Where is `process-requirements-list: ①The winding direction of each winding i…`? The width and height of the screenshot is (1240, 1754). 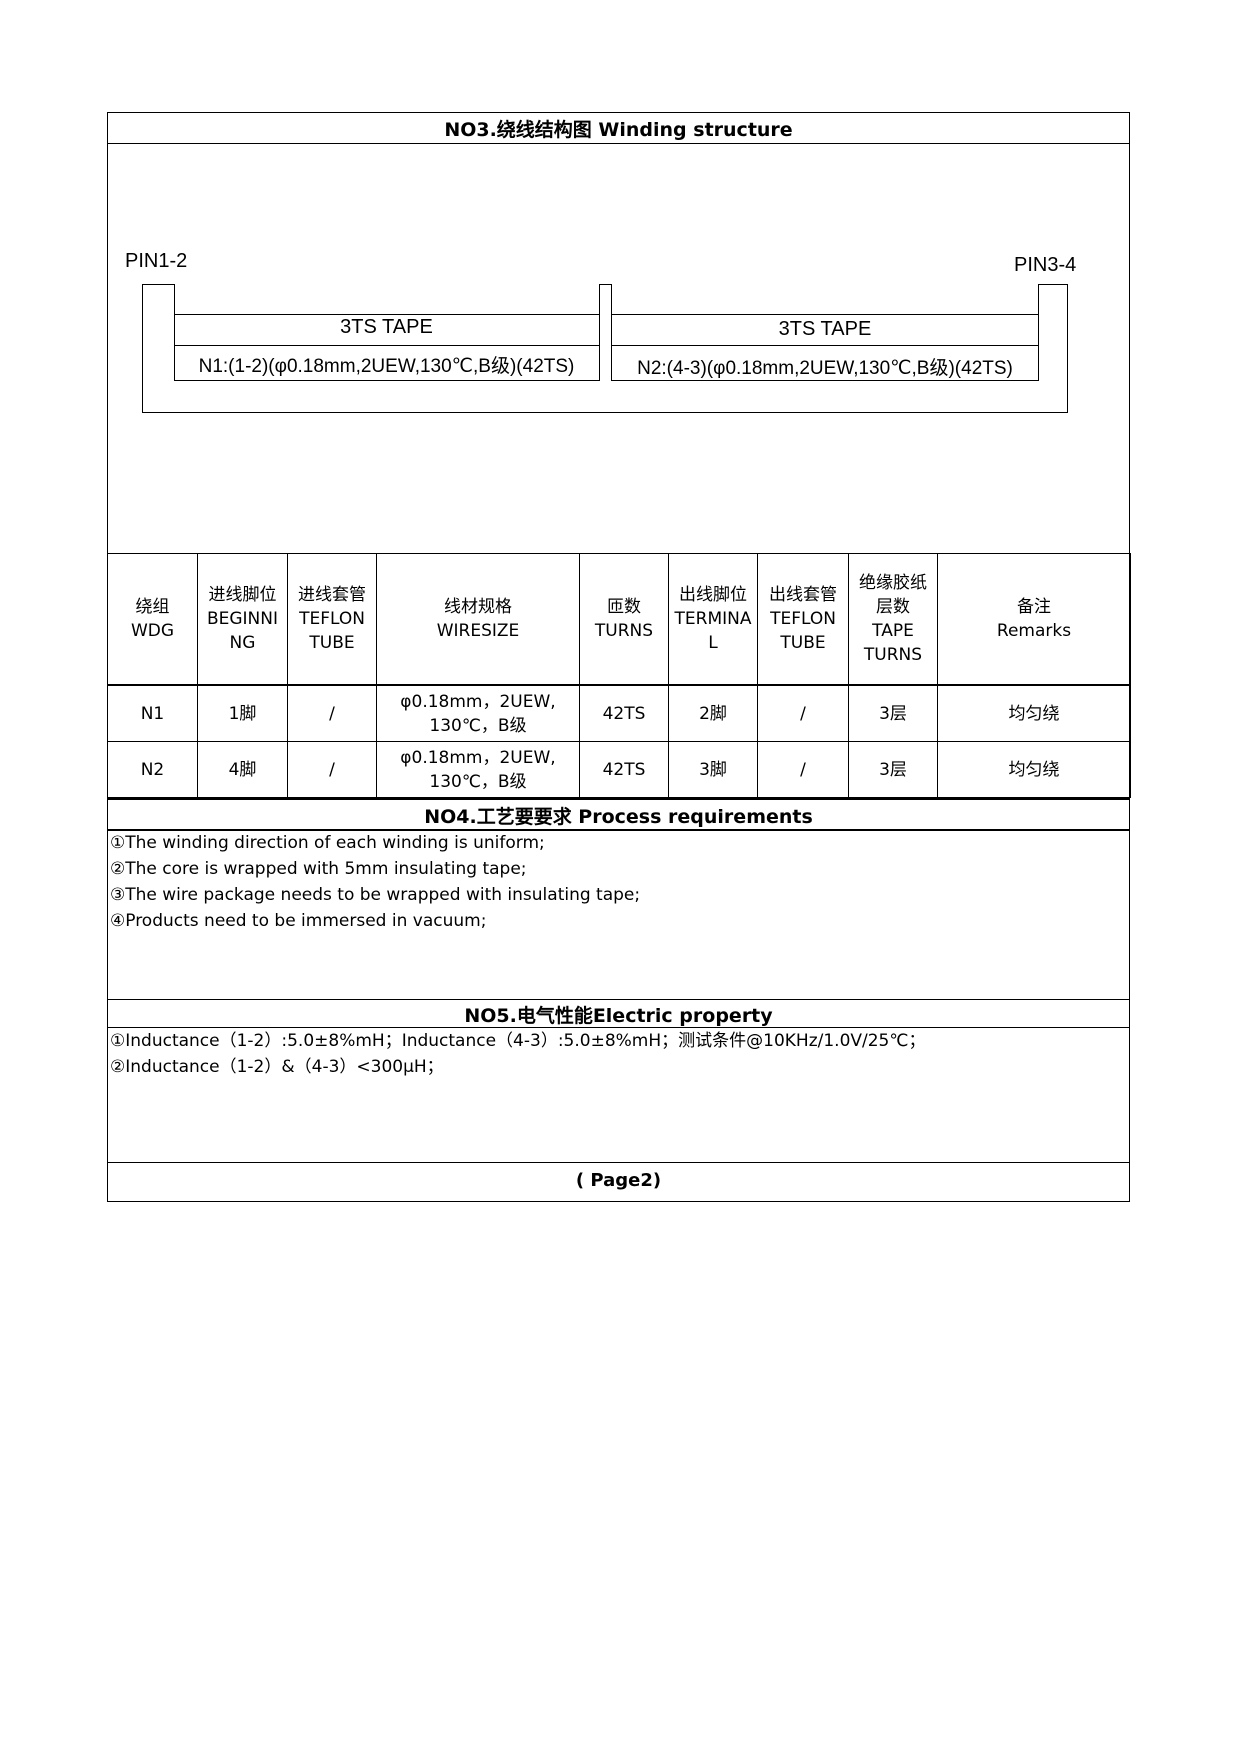 process-requirements-list: ①The winding direction of each winding i… is located at coordinates (375, 882).